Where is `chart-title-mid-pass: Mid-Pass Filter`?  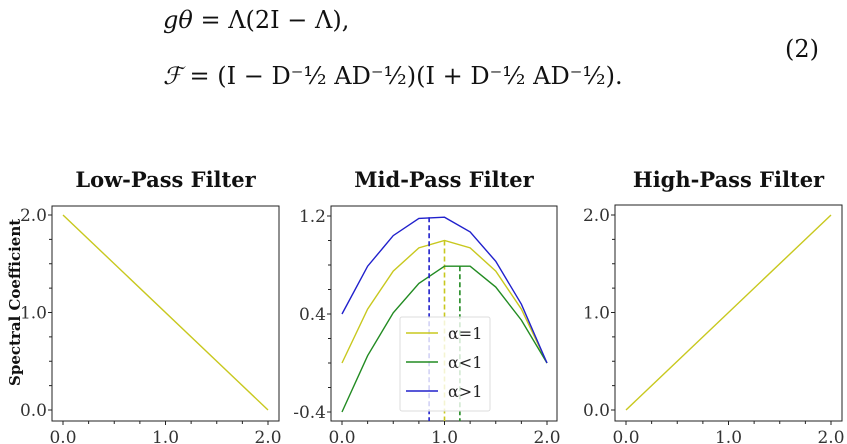 chart-title-mid-pass: Mid-Pass Filter is located at coordinates (444, 179).